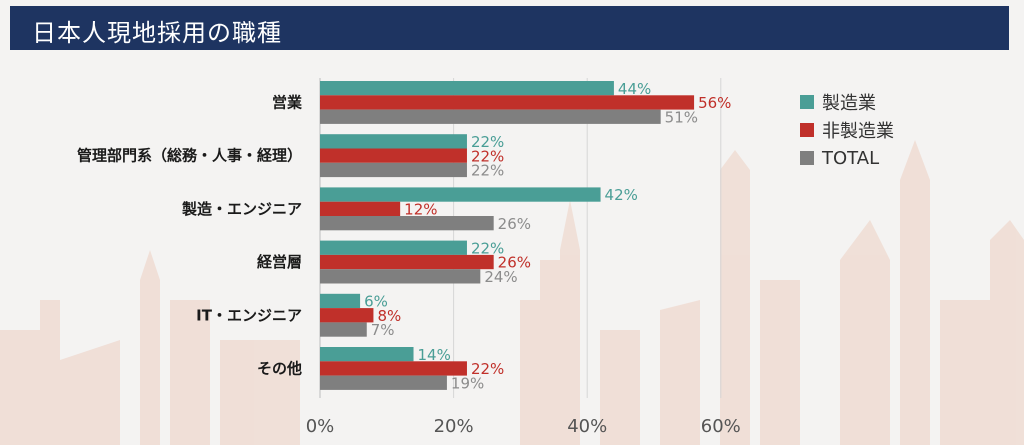 This screenshot has width=1024, height=445. What do you see at coordinates (467, 383) in the screenshot?
I see `data-label: 19%` at bounding box center [467, 383].